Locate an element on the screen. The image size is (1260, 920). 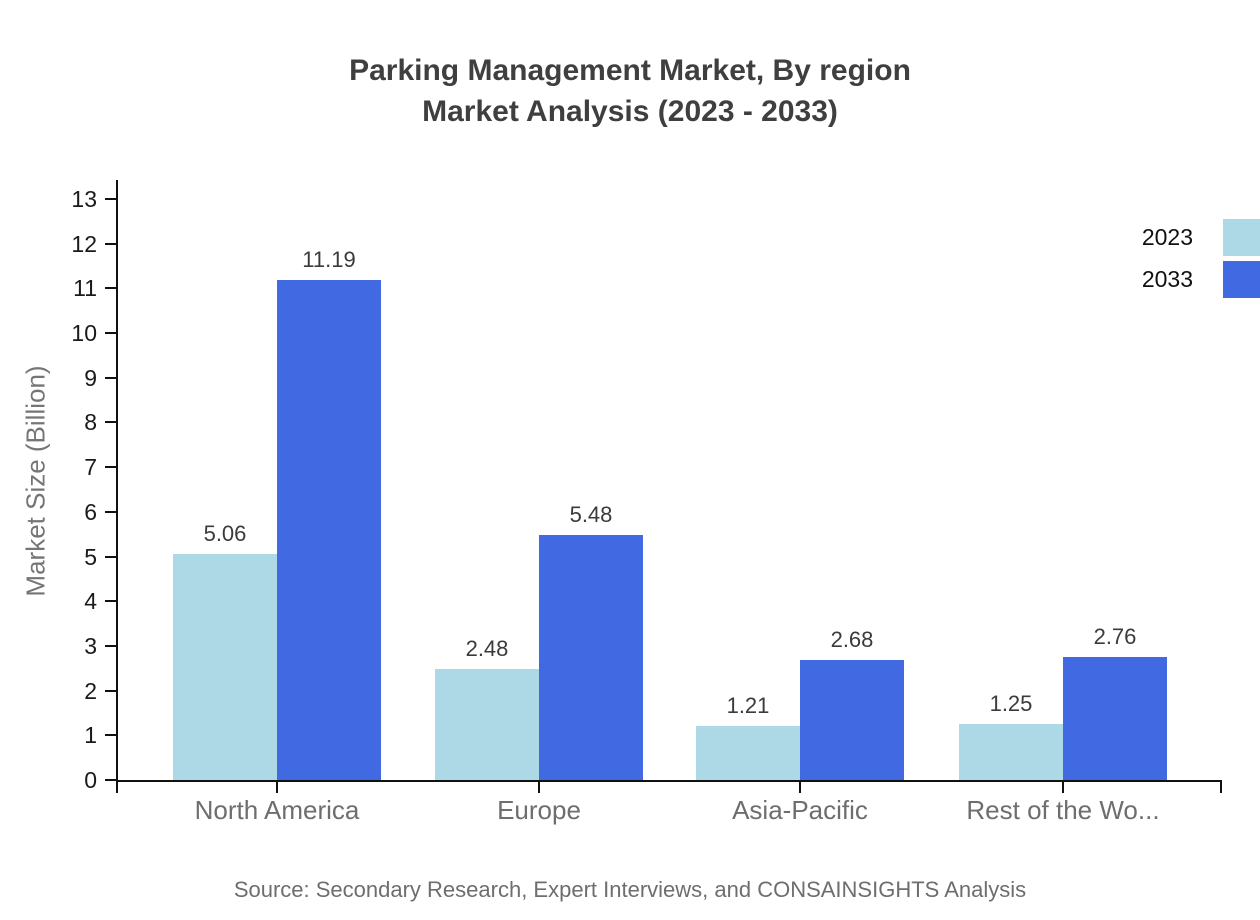
legend-swatch-2023 is located at coordinates (1241, 237).